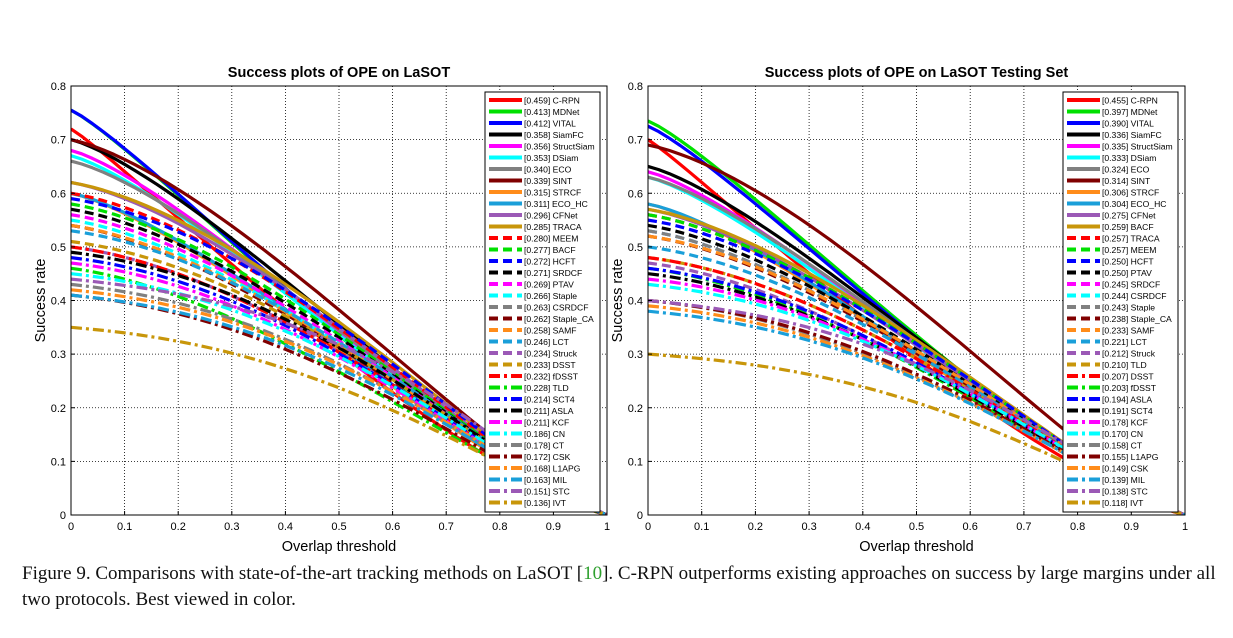 This screenshot has height=638, width=1233. Describe the element at coordinates (1130, 457) in the screenshot. I see `legend-entry: [0.155] L1APG` at that location.